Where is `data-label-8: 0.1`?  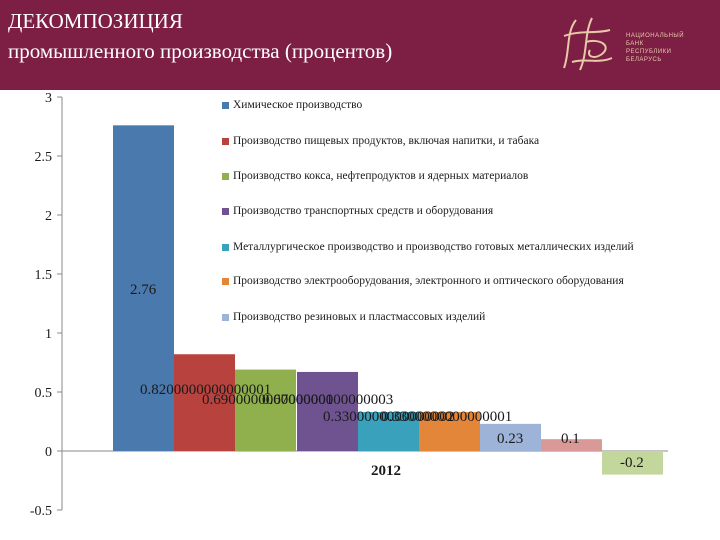
data-label-8: 0.1 is located at coordinates (570, 439).